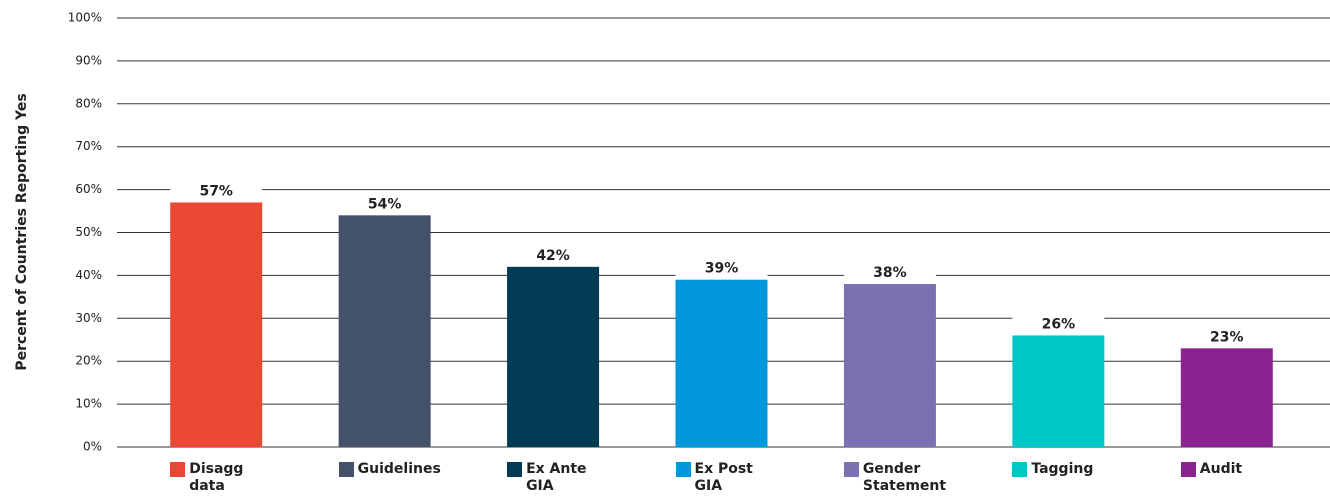 This screenshot has height=502, width=1330. I want to click on x-tick-label: Guidelines, so click(399, 469).